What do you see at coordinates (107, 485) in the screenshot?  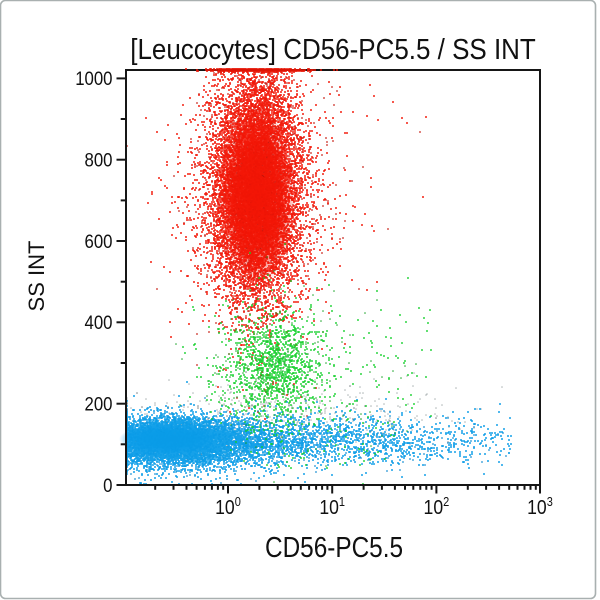 I see `svg-text: 0` at bounding box center [107, 485].